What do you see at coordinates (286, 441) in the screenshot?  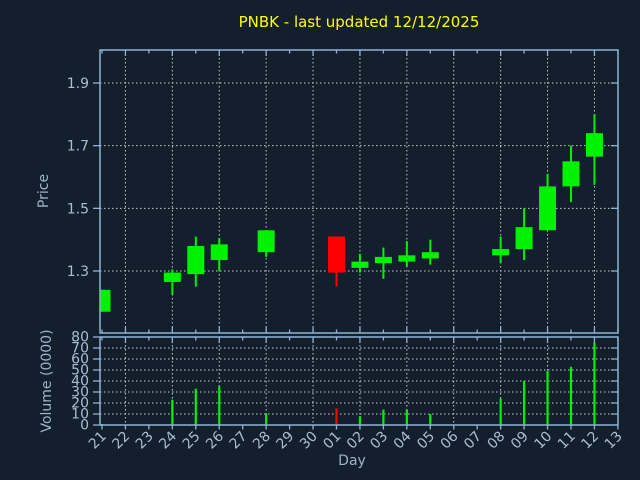 I see `day-tick-label: 29` at bounding box center [286, 441].